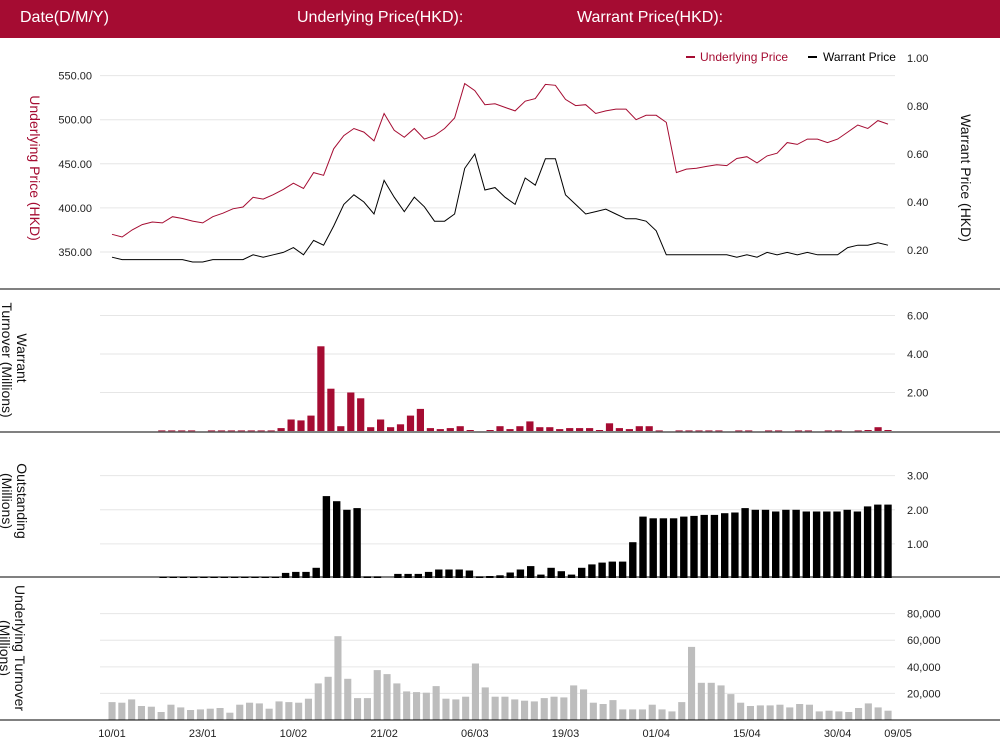 This screenshot has height=751, width=1000. What do you see at coordinates (744, 57) in the screenshot?
I see `legend-label-underlying: Underlying Price` at bounding box center [744, 57].